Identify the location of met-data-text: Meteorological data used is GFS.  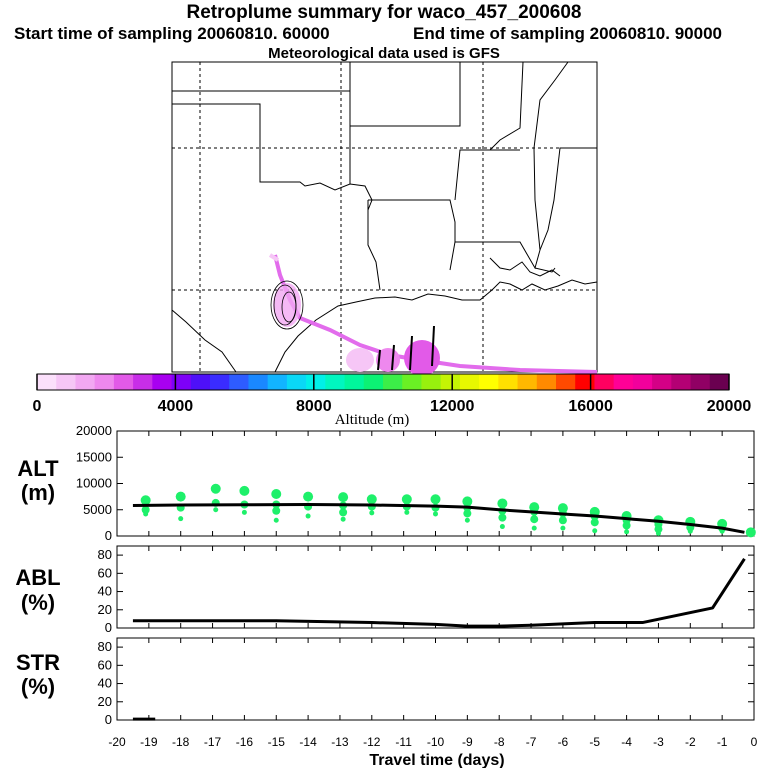
(384, 53).